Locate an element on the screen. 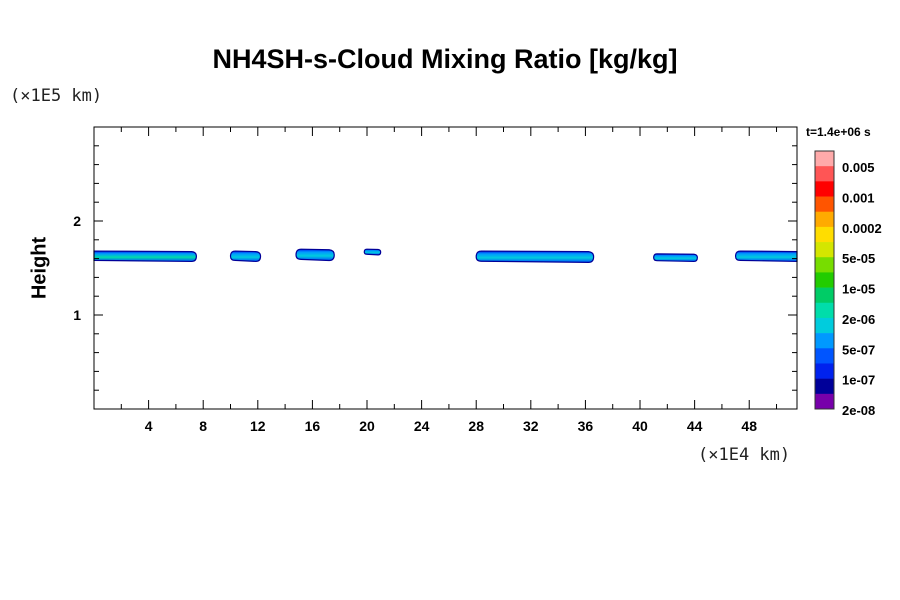  colorbar-label: 2e-08 is located at coordinates (858, 410).